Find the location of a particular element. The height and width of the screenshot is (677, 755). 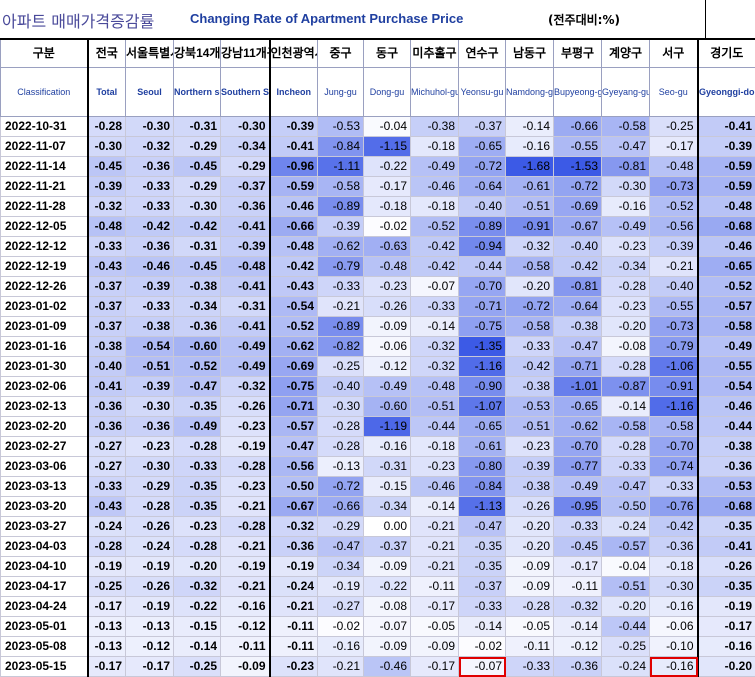

cell-value: -0.82 is located at coordinates (341, 347).